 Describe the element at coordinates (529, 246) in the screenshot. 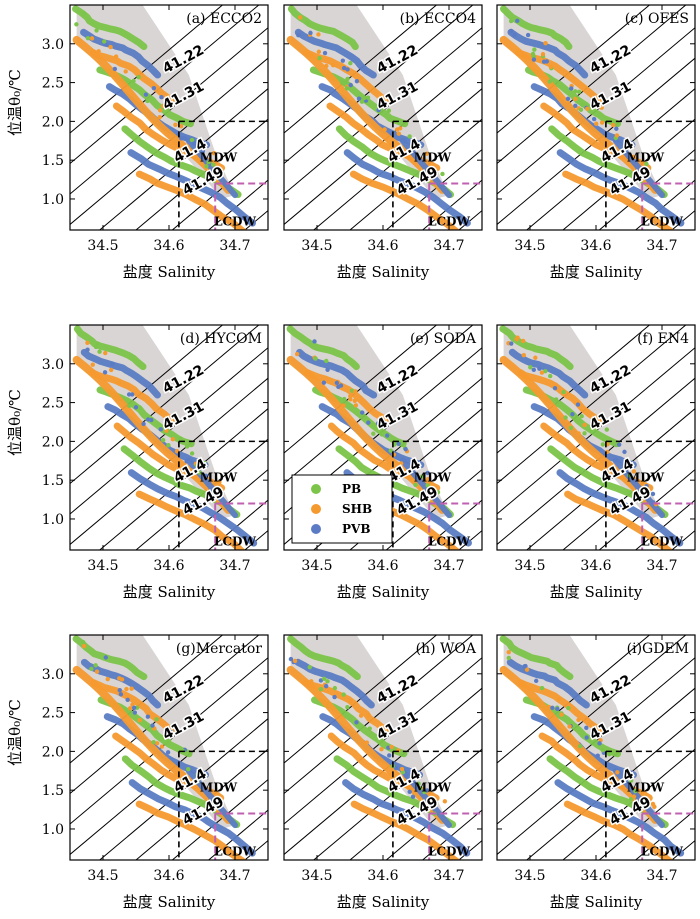

I see `x-tick-label: 34.5` at that location.